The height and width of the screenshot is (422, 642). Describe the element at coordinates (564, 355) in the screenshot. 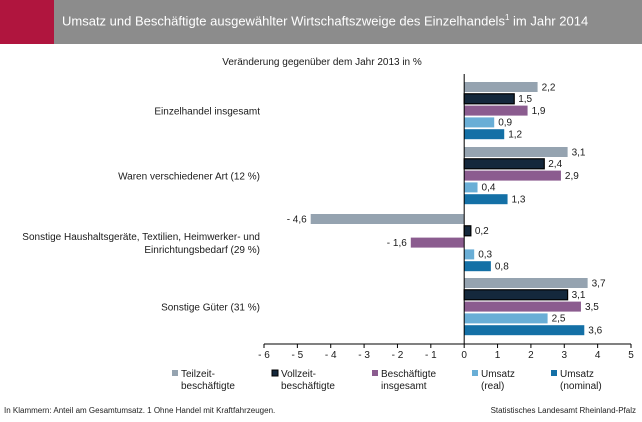

I see `x-tick-label: 3` at that location.